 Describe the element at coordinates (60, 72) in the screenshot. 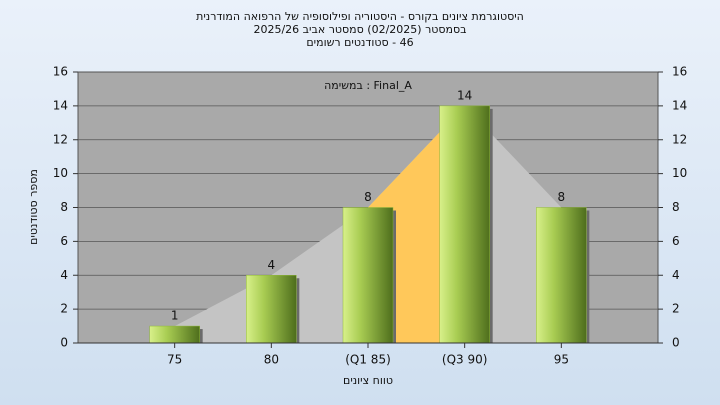

I see `y-tick-label: 16` at that location.